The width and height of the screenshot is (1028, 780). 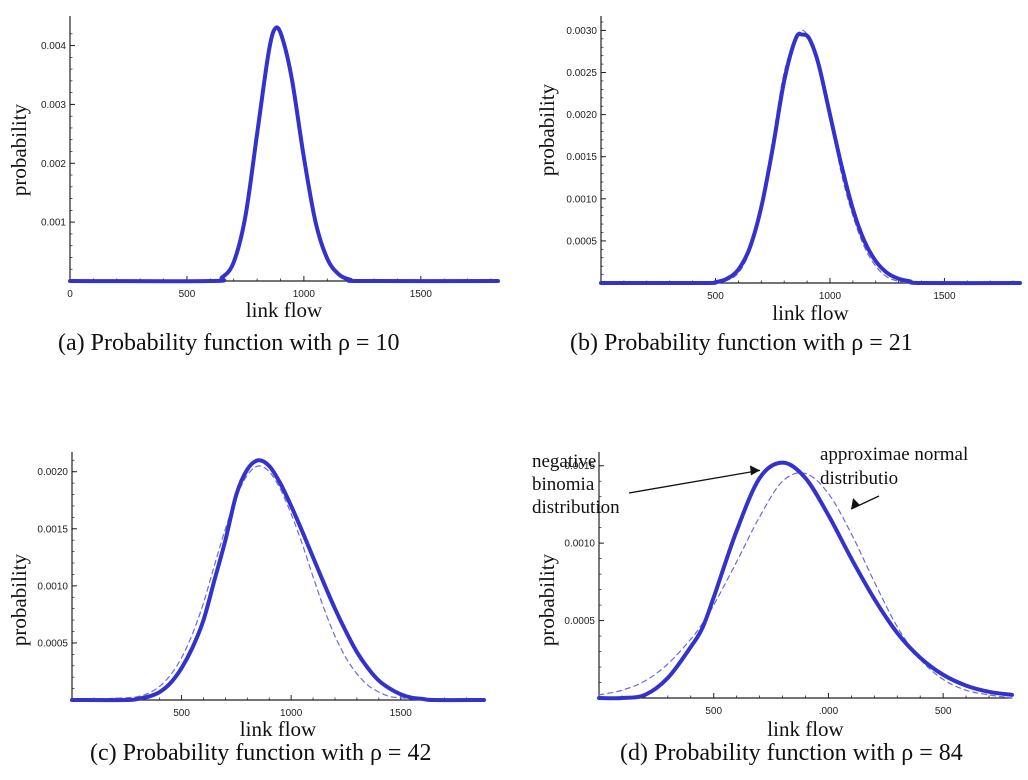 I want to click on annotation-negative-binomial-line: distribution, so click(x=576, y=507).